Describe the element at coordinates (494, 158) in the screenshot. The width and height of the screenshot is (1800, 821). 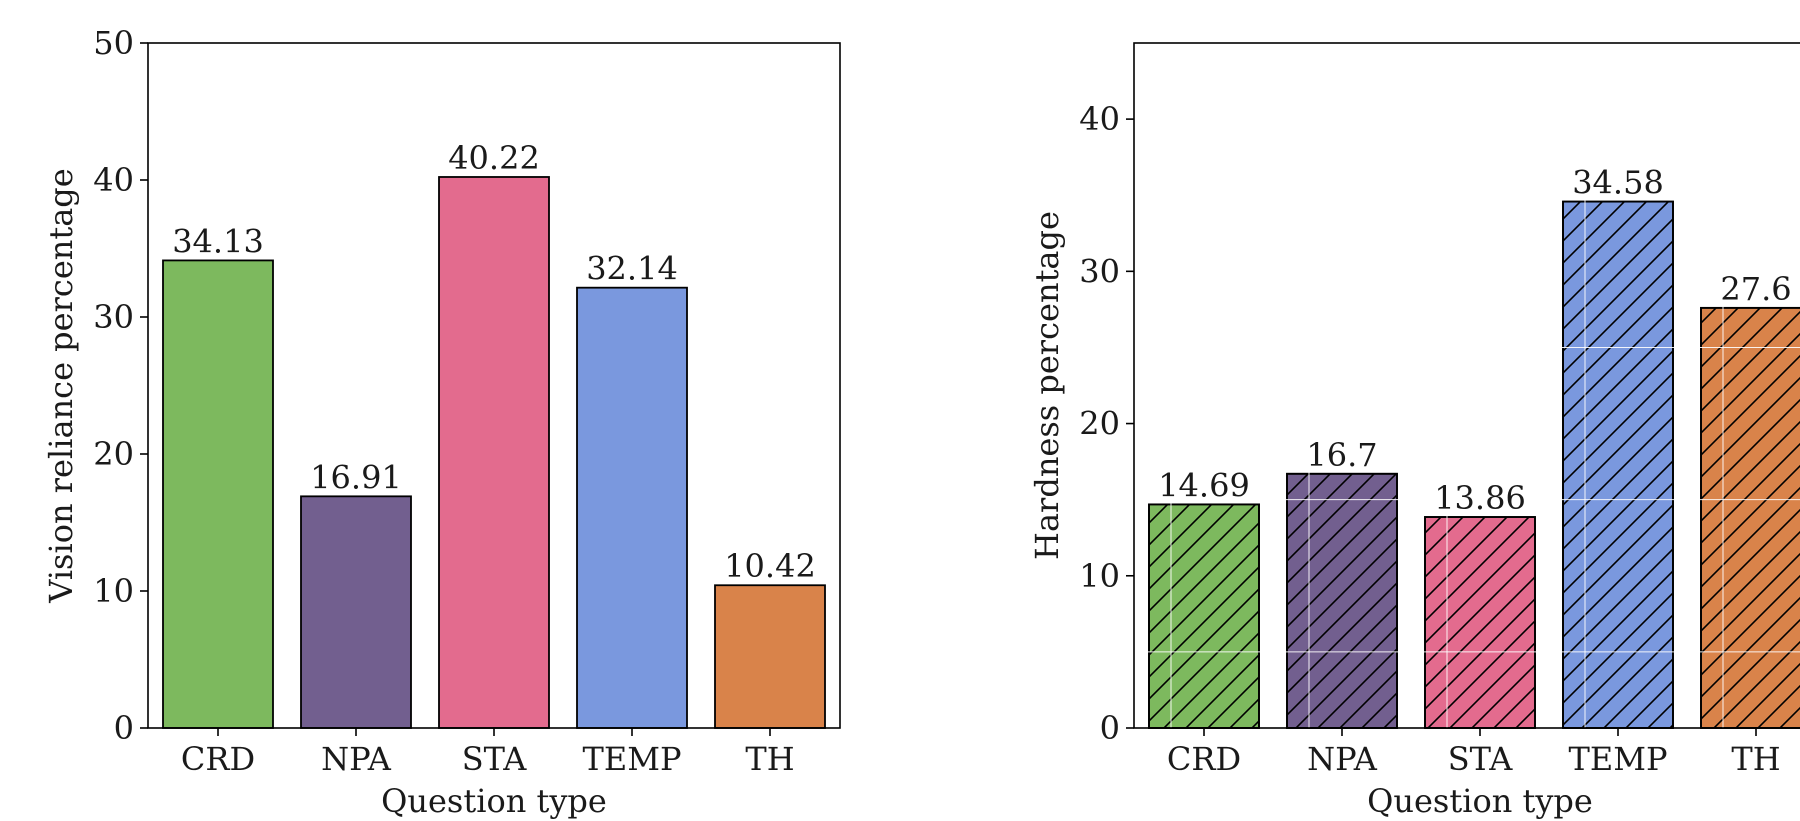
I see `data-label-sta: 40.22` at that location.